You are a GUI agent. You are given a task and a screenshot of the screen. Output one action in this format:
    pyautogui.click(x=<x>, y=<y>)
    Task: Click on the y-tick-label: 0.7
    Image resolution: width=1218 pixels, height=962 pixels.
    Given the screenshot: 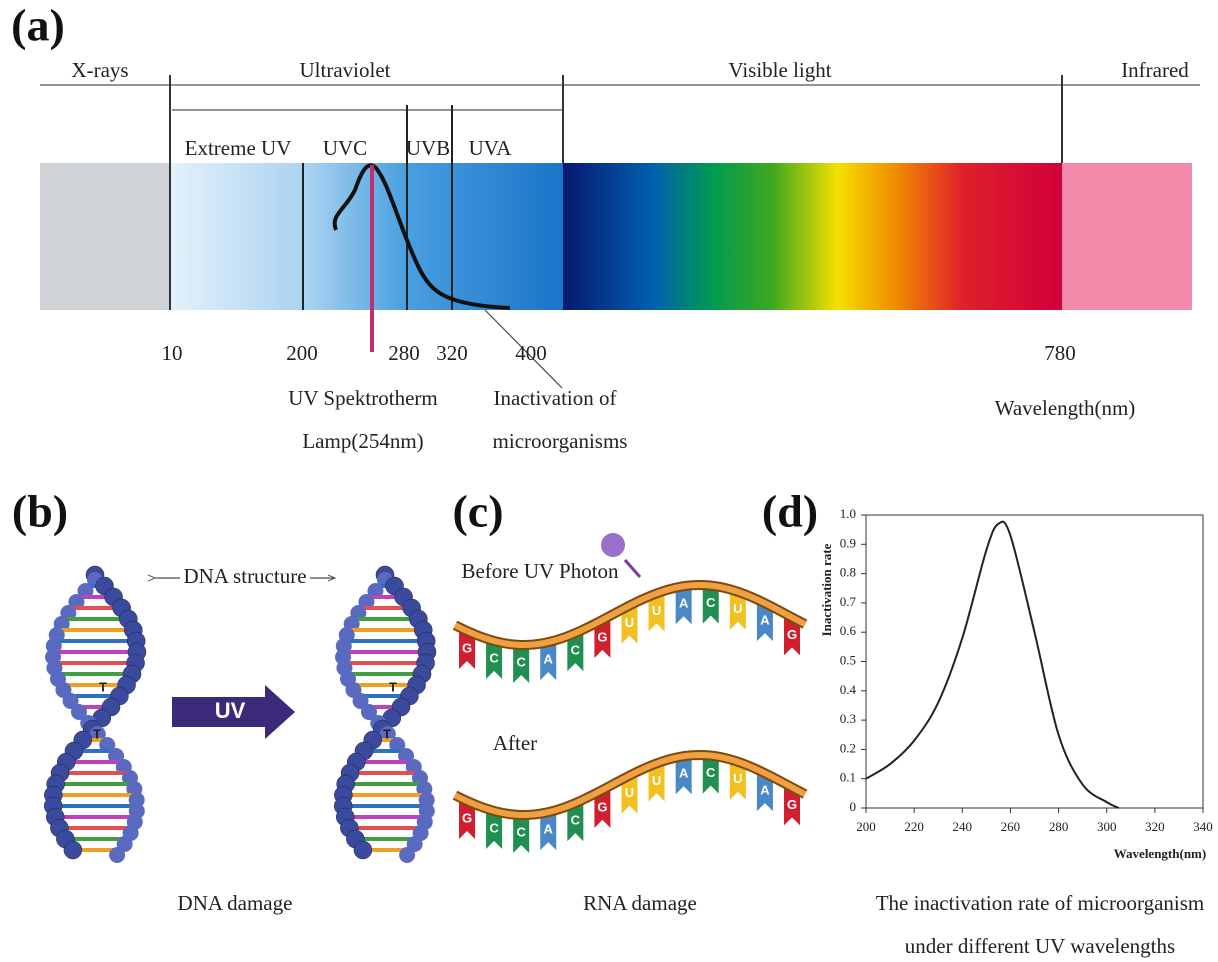 What is the action you would take?
    pyautogui.click(x=848, y=601)
    